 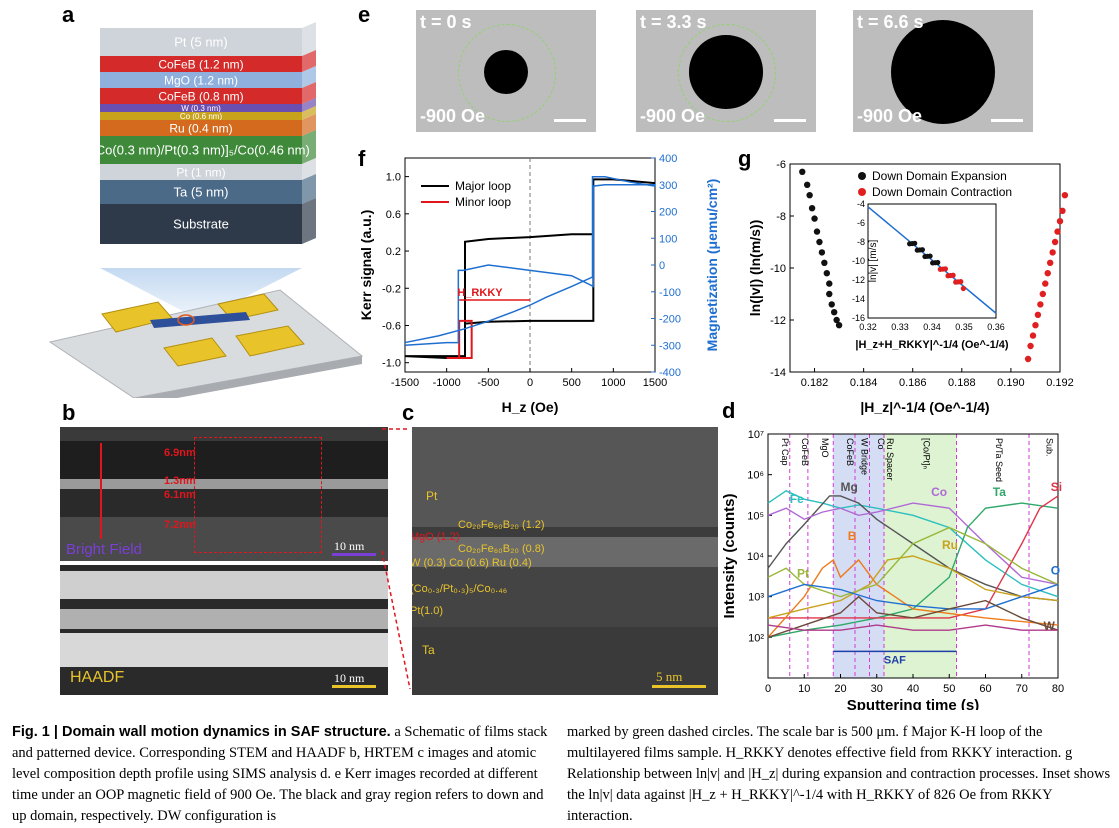 What do you see at coordinates (200, 172) in the screenshot?
I see `stack-layer-label: Pt (1 nm)` at bounding box center [200, 172].